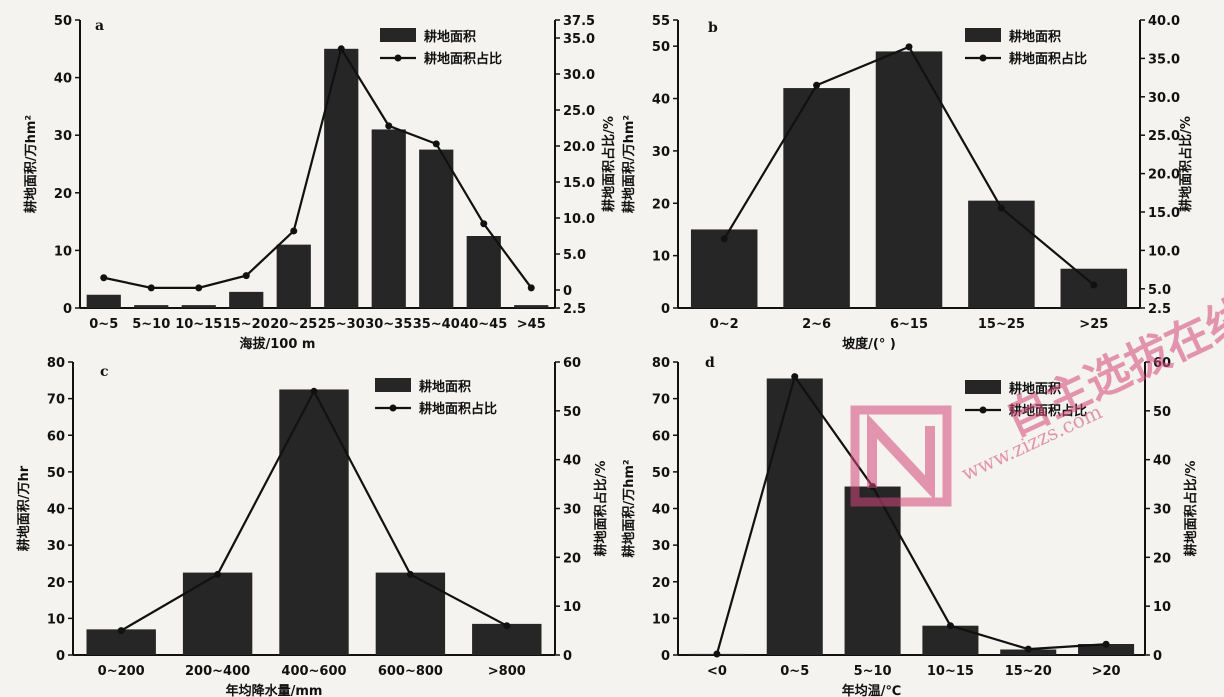  Describe the element at coordinates (1001, 324) in the screenshot. I see `x-tick-label: 15~25` at that location.